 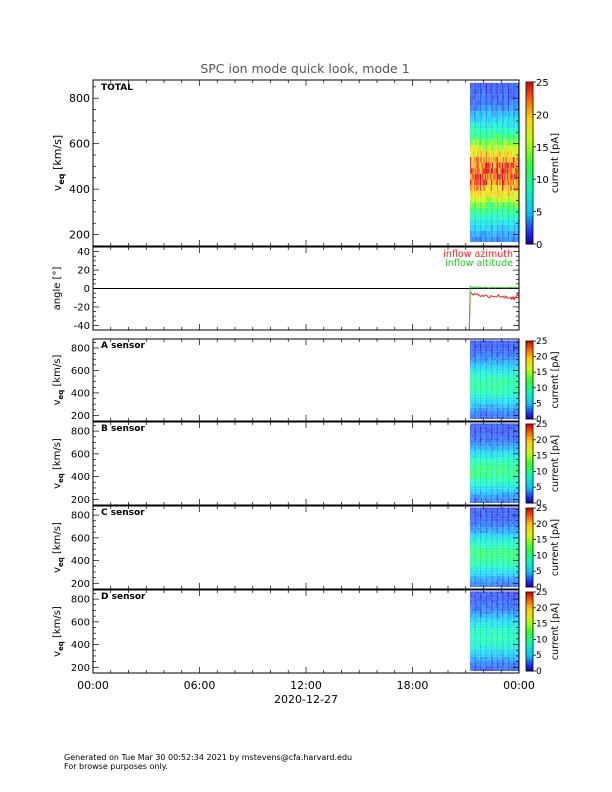 I want to click on y-tick-label: 0, so click(x=87, y=289).